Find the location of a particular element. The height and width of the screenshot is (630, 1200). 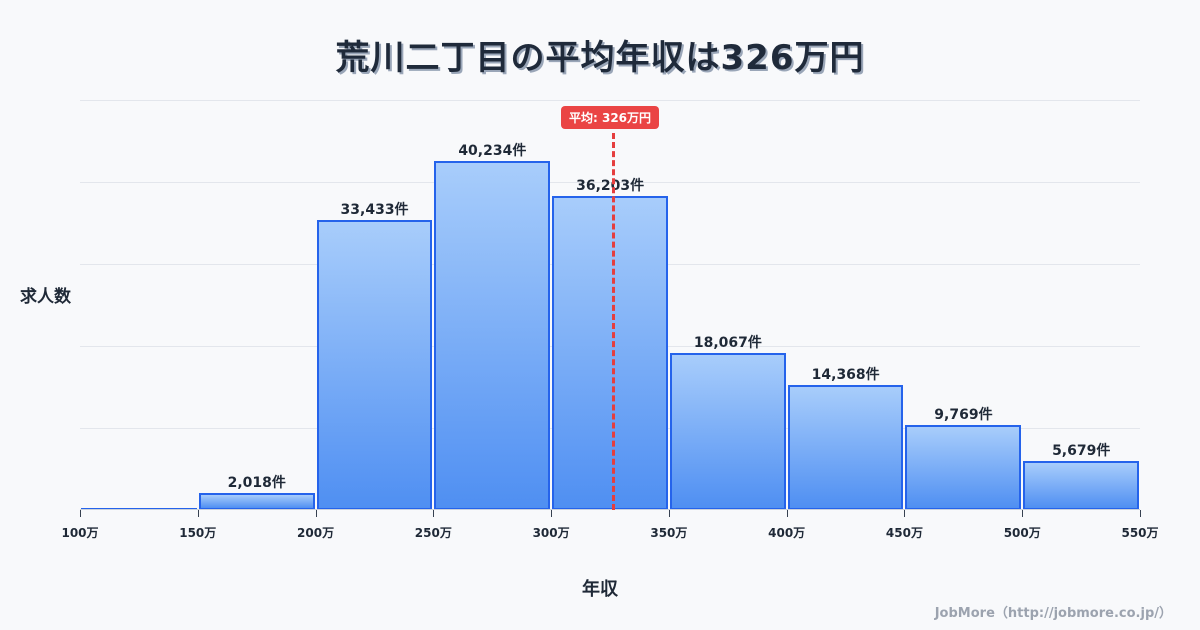

bar-value-label: 5,679件 is located at coordinates (1081, 450).